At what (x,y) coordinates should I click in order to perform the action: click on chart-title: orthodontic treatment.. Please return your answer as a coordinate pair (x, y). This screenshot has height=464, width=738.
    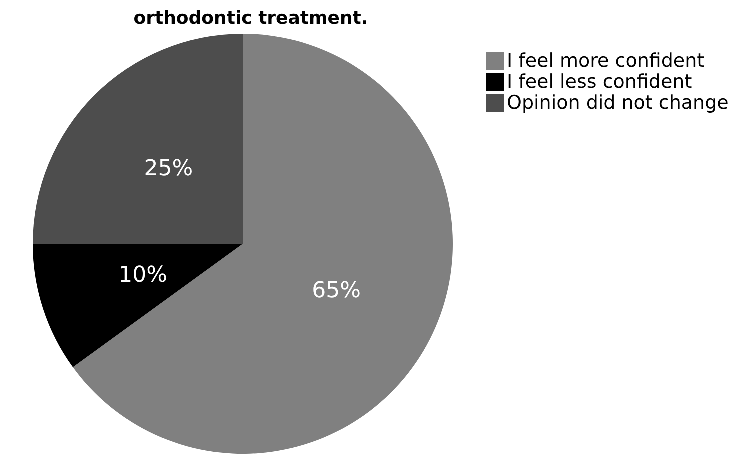
    Looking at the image, I should click on (251, 18).